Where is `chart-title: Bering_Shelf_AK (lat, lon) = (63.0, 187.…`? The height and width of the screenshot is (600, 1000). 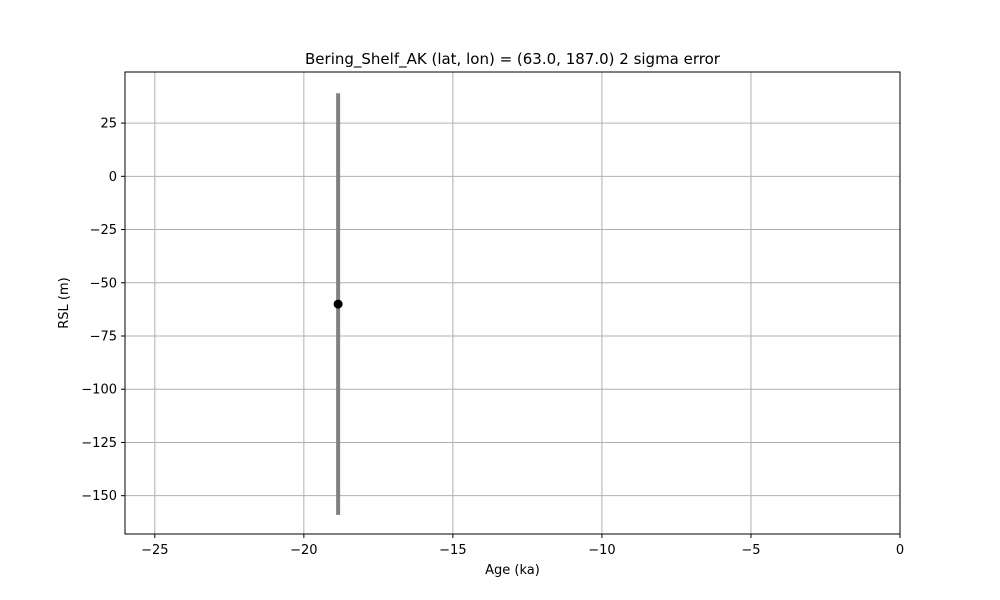
chart-title: Bering_Shelf_AK (lat, lon) = (63.0, 187.… is located at coordinates (513, 59).